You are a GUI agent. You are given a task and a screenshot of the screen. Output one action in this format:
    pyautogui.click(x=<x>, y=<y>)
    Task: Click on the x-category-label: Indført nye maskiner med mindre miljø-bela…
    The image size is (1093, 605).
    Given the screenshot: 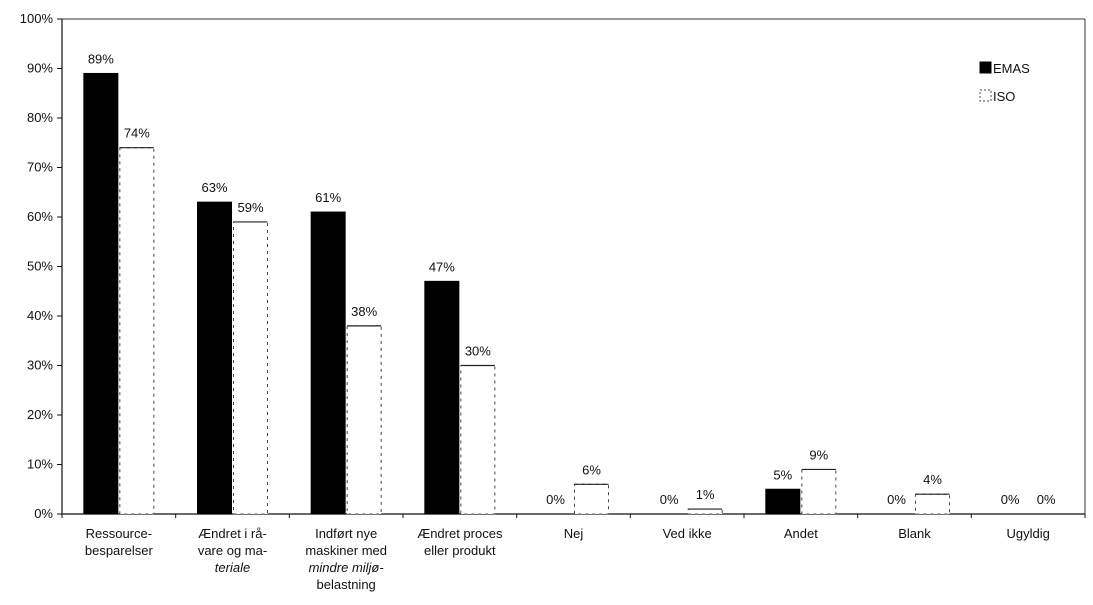 What is the action you would take?
    pyautogui.click(x=346, y=559)
    